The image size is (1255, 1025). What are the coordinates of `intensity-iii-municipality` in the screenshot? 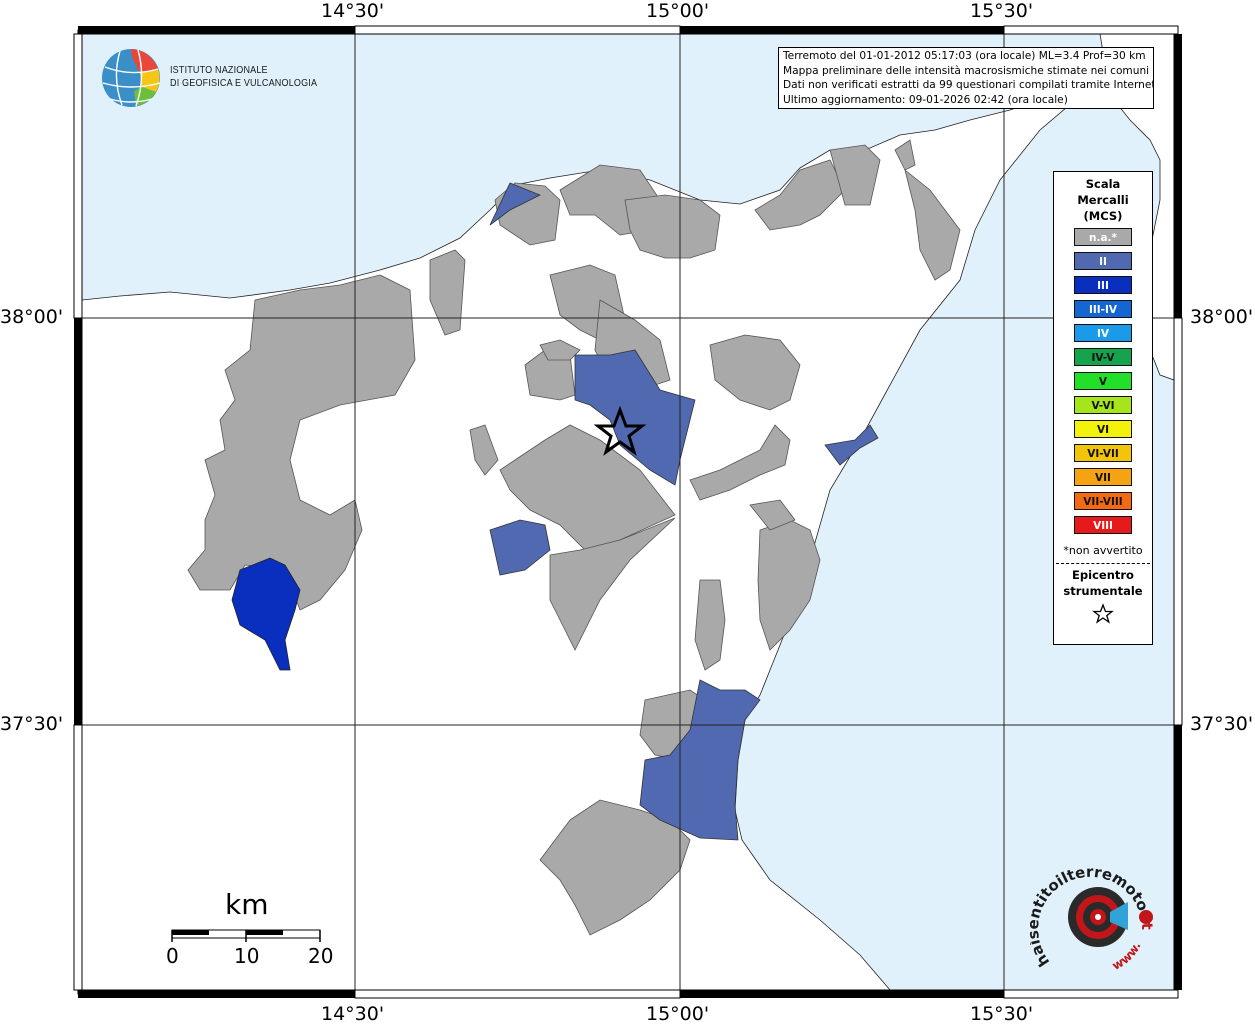 It's located at (266, 614).